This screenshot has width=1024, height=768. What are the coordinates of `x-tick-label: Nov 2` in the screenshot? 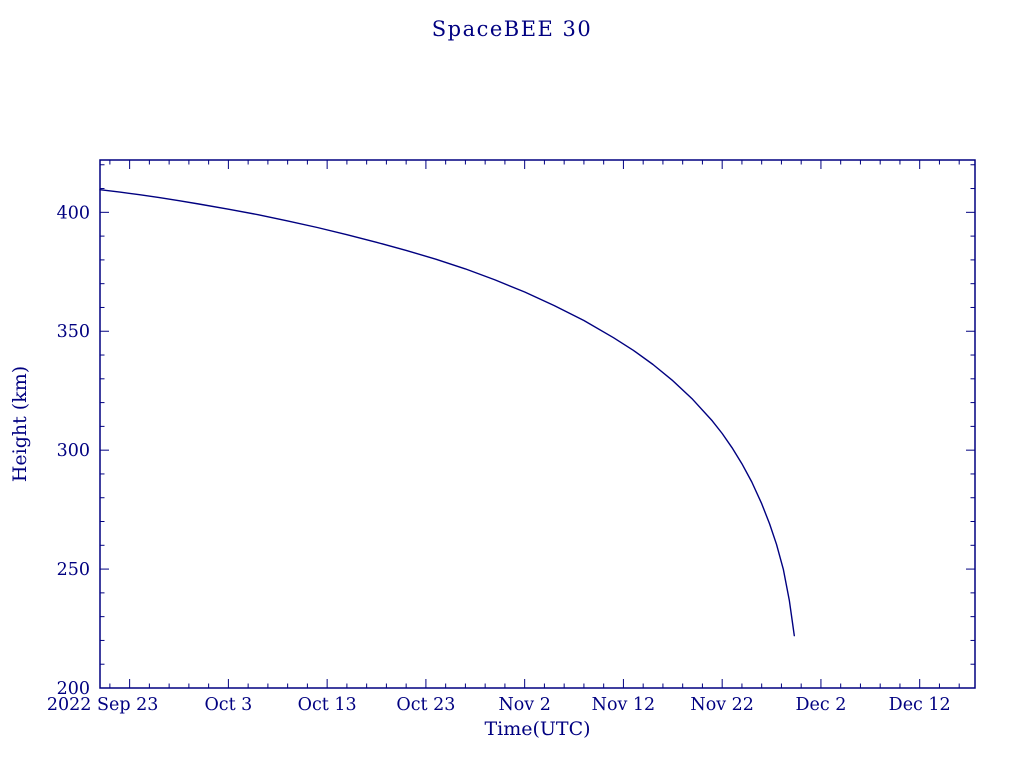 It's located at (524, 705).